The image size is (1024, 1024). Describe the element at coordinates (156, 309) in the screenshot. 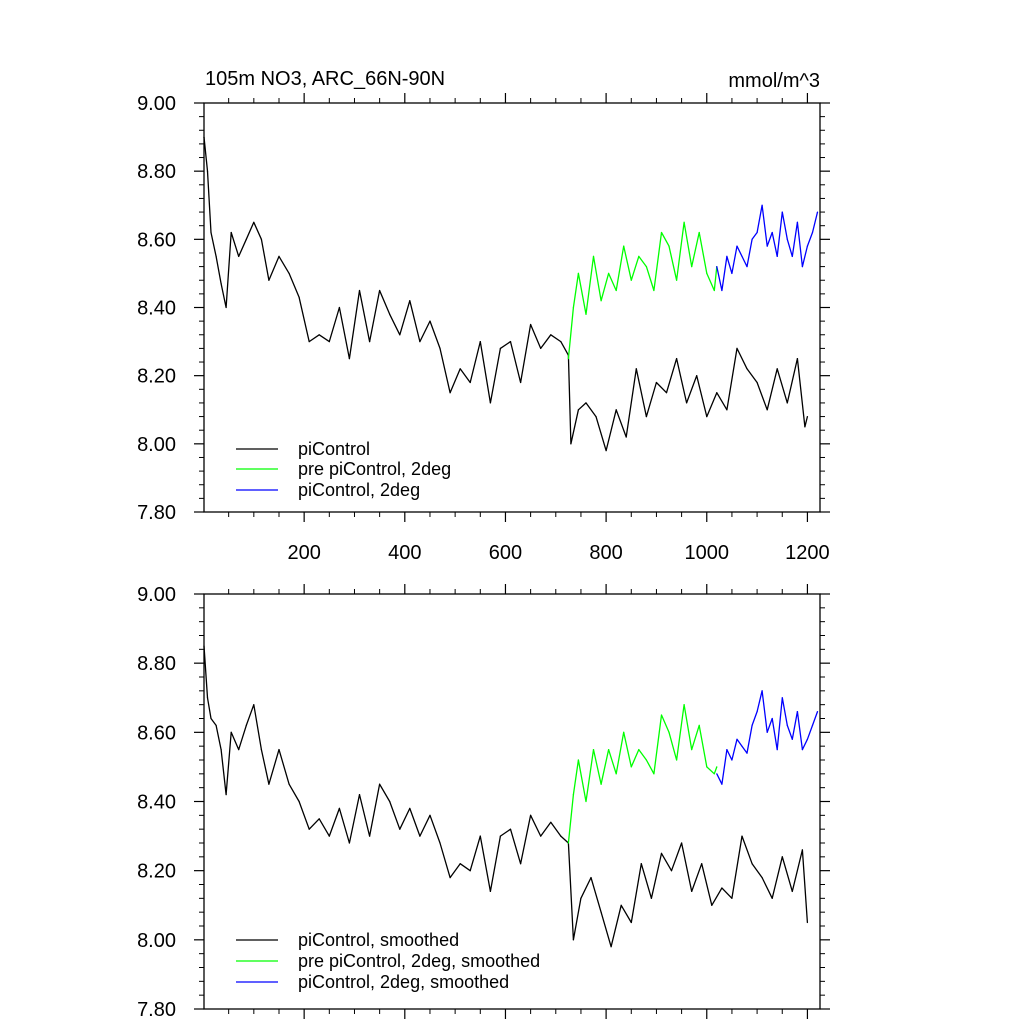

I see `top-y-tick-label: 8.40` at that location.